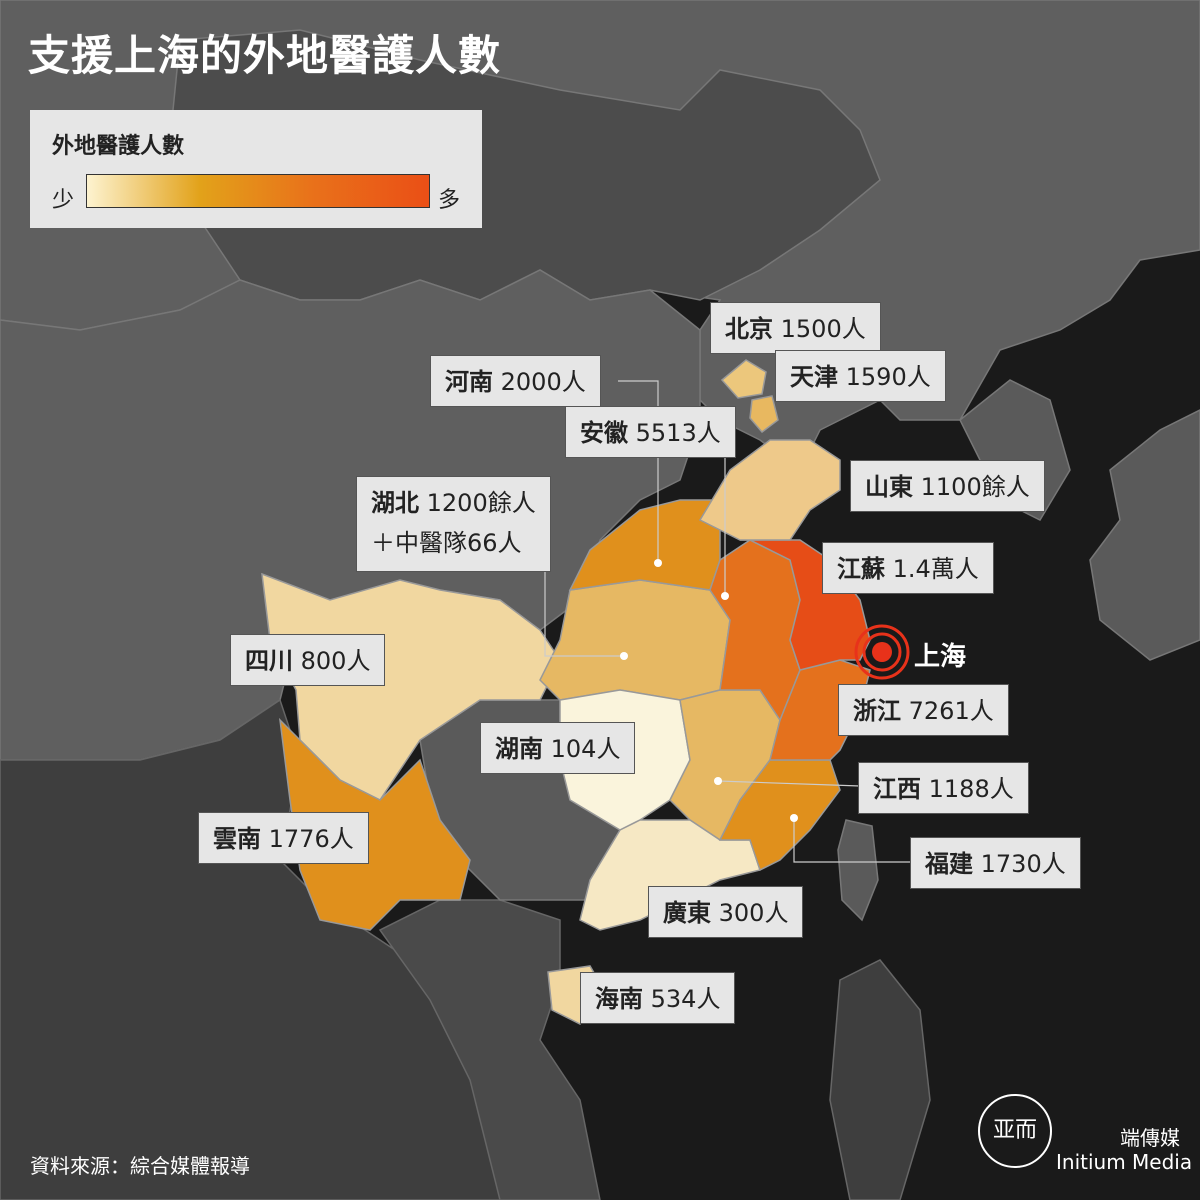  Describe the element at coordinates (769, 490) in the screenshot. I see `province-shandong` at that location.